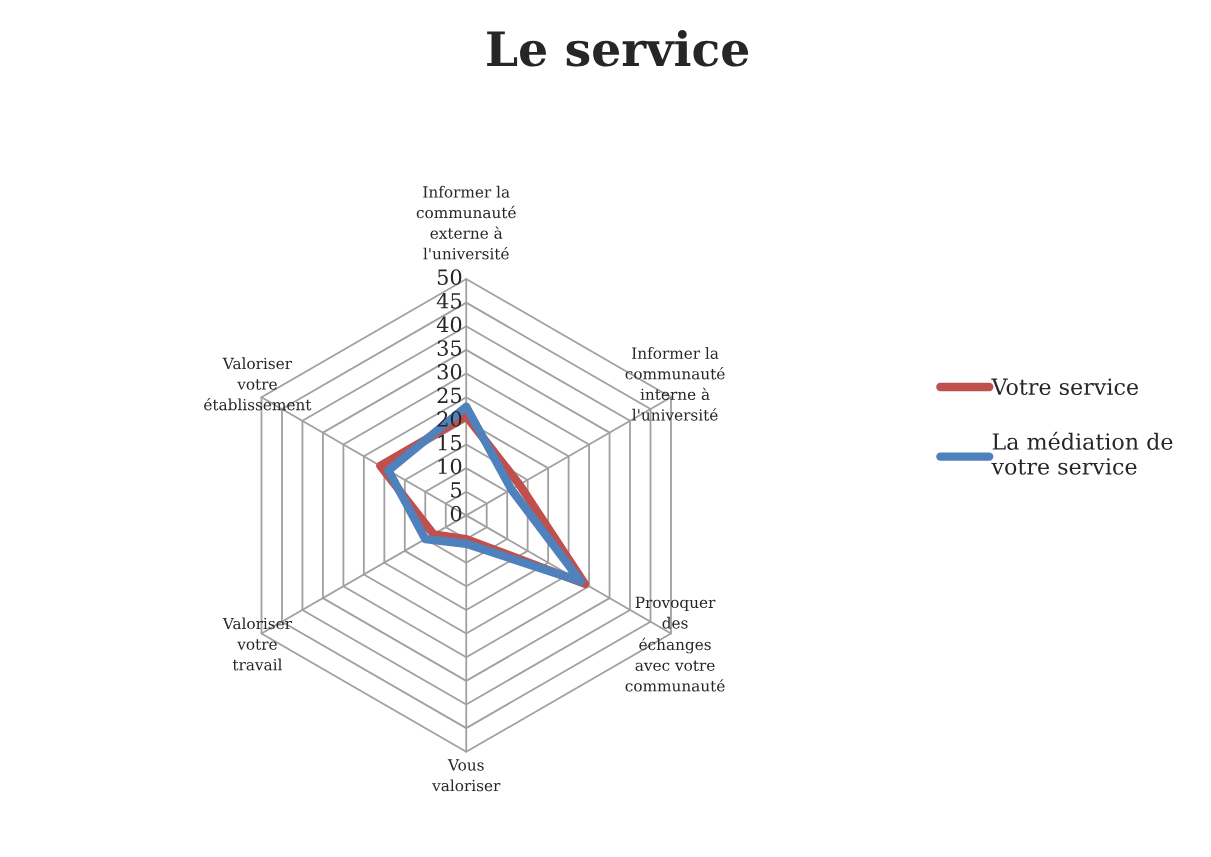  What do you see at coordinates (449, 371) in the screenshot?
I see `y-tick-label: 30` at bounding box center [449, 371].